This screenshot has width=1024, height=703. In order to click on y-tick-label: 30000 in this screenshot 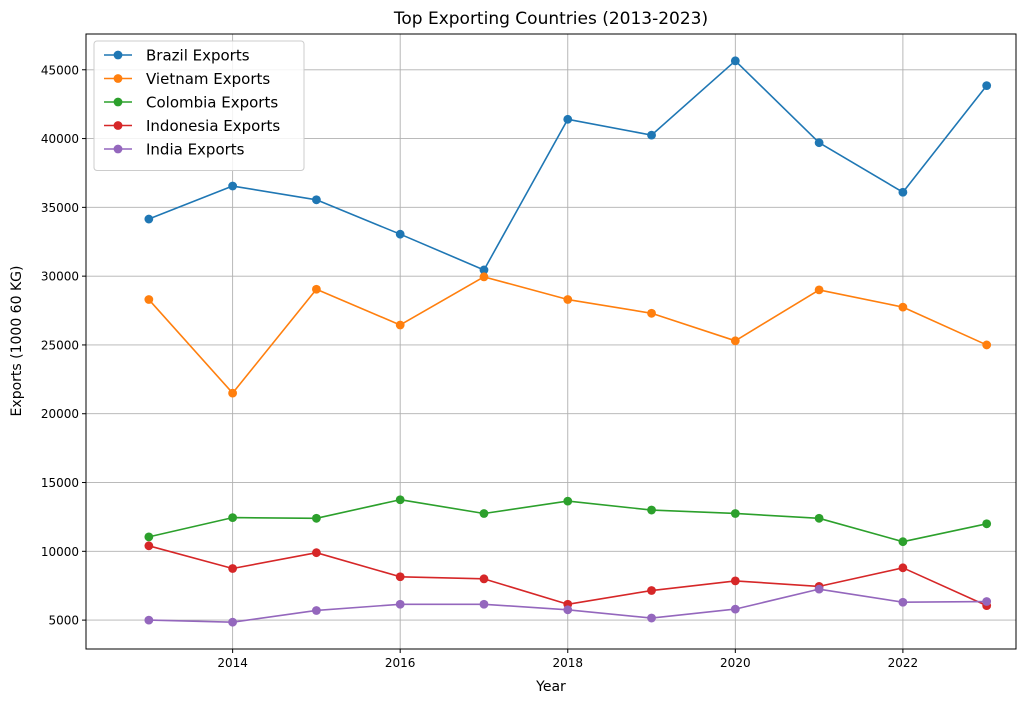, I will do `click(60, 277)`.